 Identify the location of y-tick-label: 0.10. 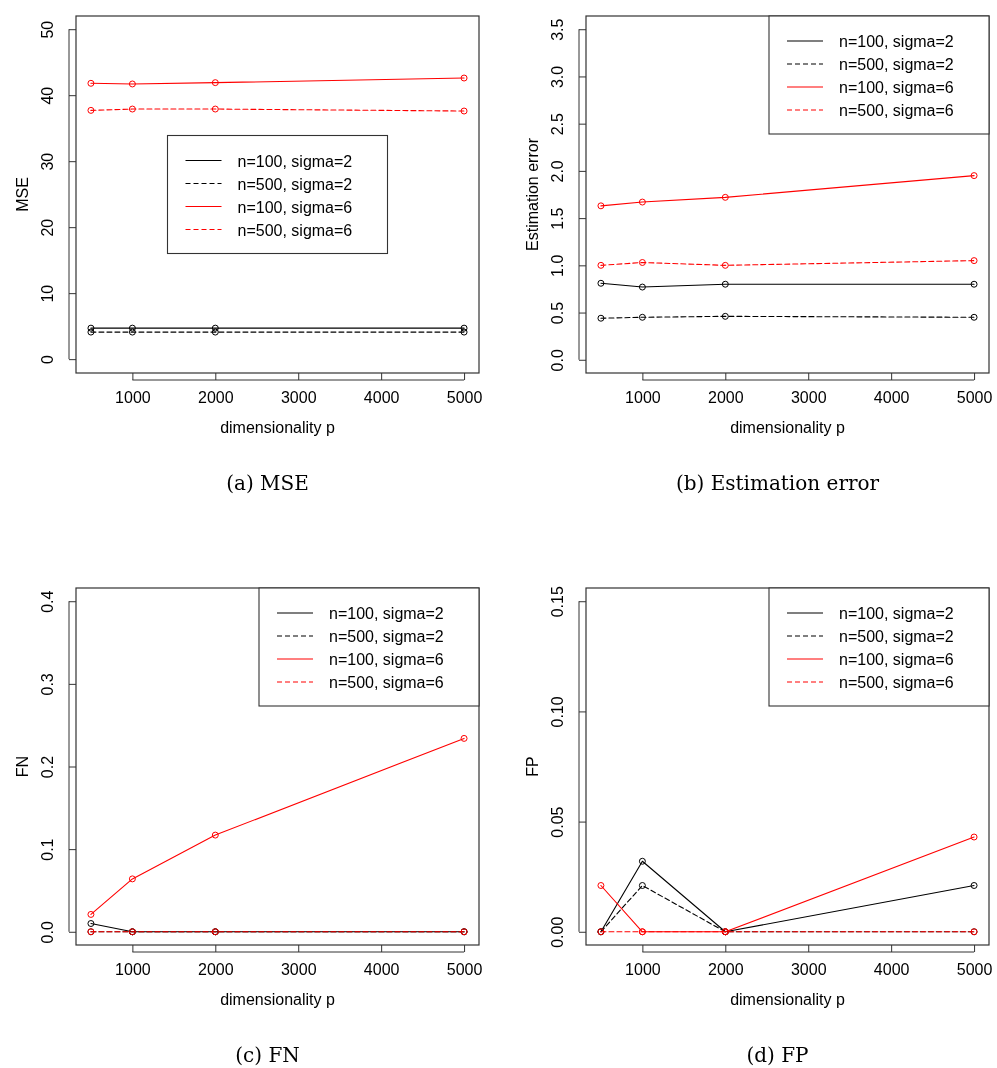
(557, 712).